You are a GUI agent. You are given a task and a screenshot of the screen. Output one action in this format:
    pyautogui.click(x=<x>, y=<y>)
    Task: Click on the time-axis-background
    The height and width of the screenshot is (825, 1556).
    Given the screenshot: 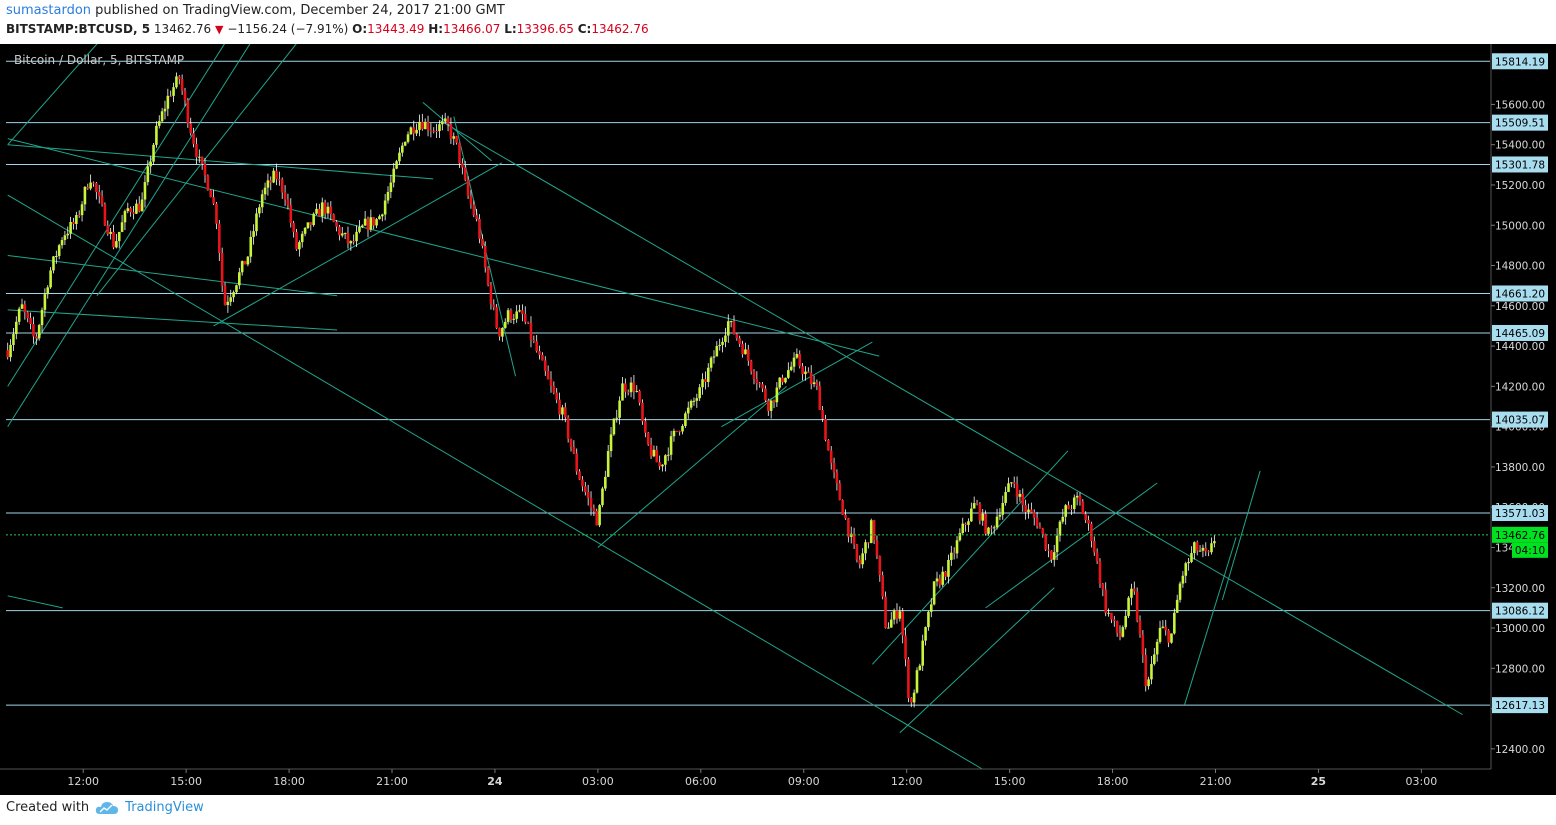 What is the action you would take?
    pyautogui.click(x=778, y=782)
    